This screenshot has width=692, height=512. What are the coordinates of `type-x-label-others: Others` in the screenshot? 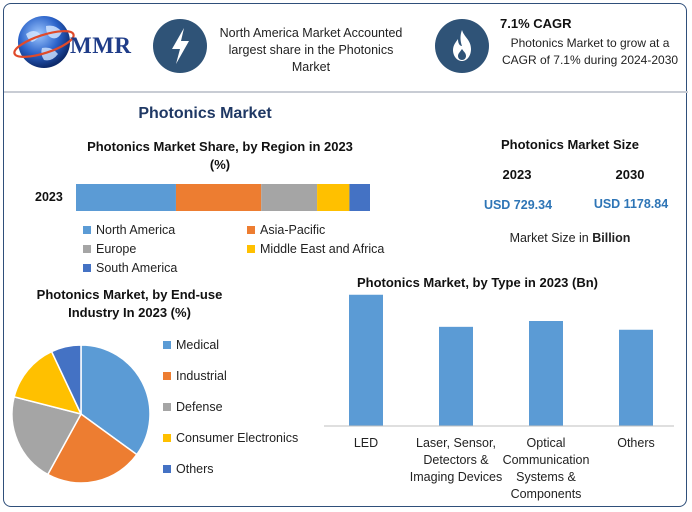 It's located at (636, 443).